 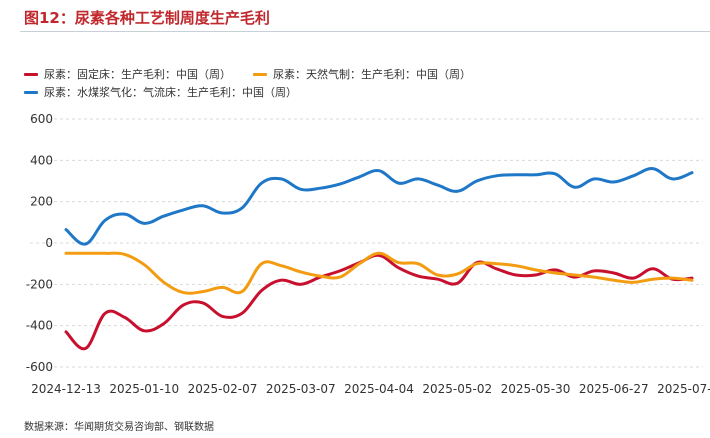 What do you see at coordinates (39, 367) in the screenshot?
I see `y-tick-label: -600` at bounding box center [39, 367].